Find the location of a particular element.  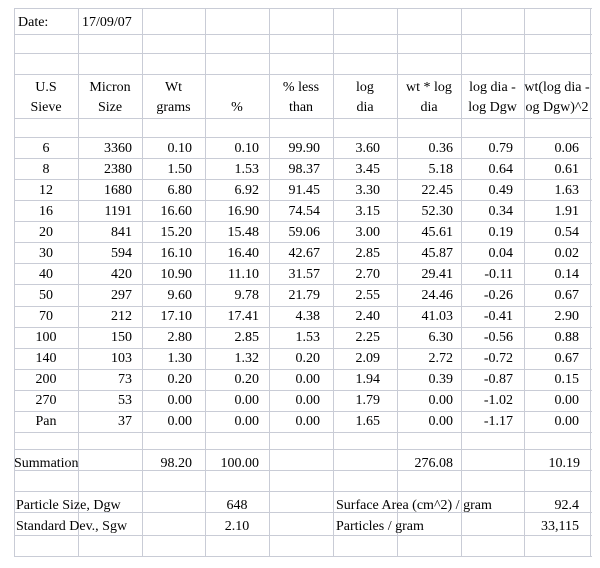

cell-logdiff: -0.56 is located at coordinates (498, 337).